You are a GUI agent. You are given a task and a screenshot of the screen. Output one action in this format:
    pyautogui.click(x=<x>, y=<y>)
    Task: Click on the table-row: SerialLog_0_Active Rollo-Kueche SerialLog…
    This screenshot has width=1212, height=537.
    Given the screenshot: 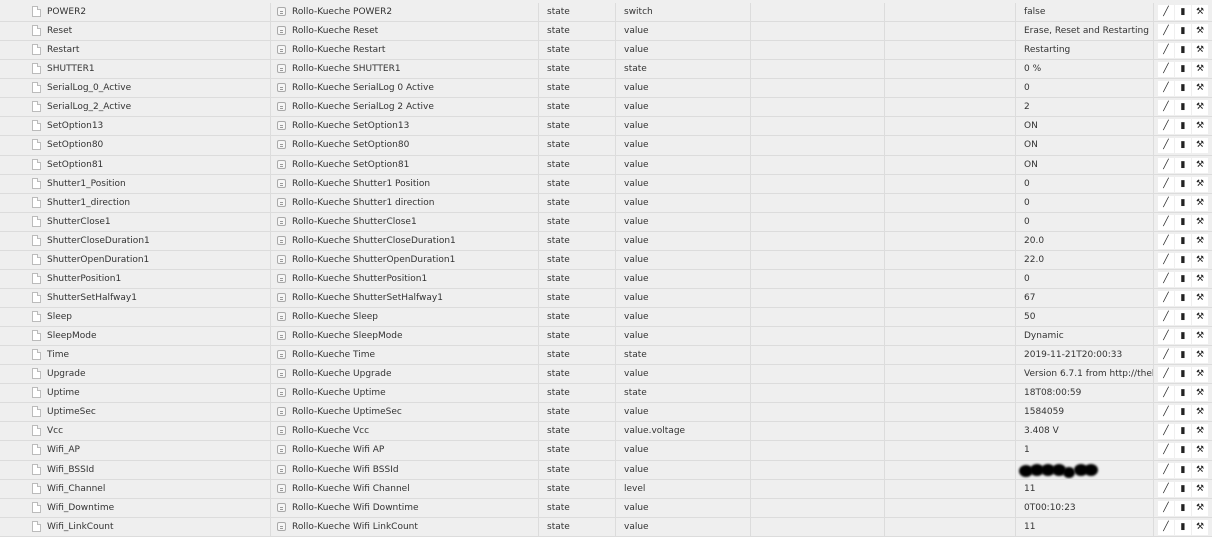 What is the action you would take?
    pyautogui.click(x=606, y=89)
    